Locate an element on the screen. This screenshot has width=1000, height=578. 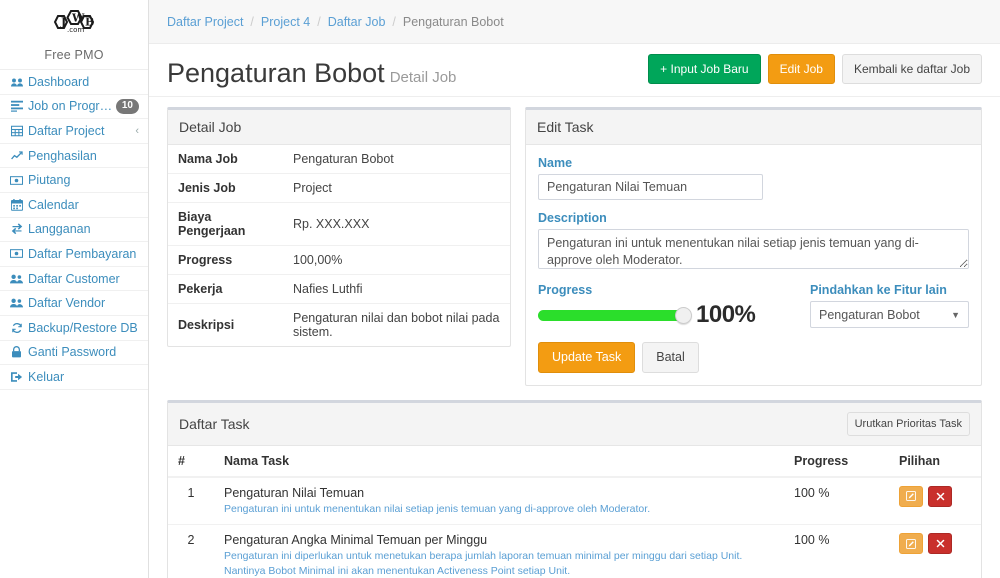
column-header-num: # is located at coordinates (191, 461).